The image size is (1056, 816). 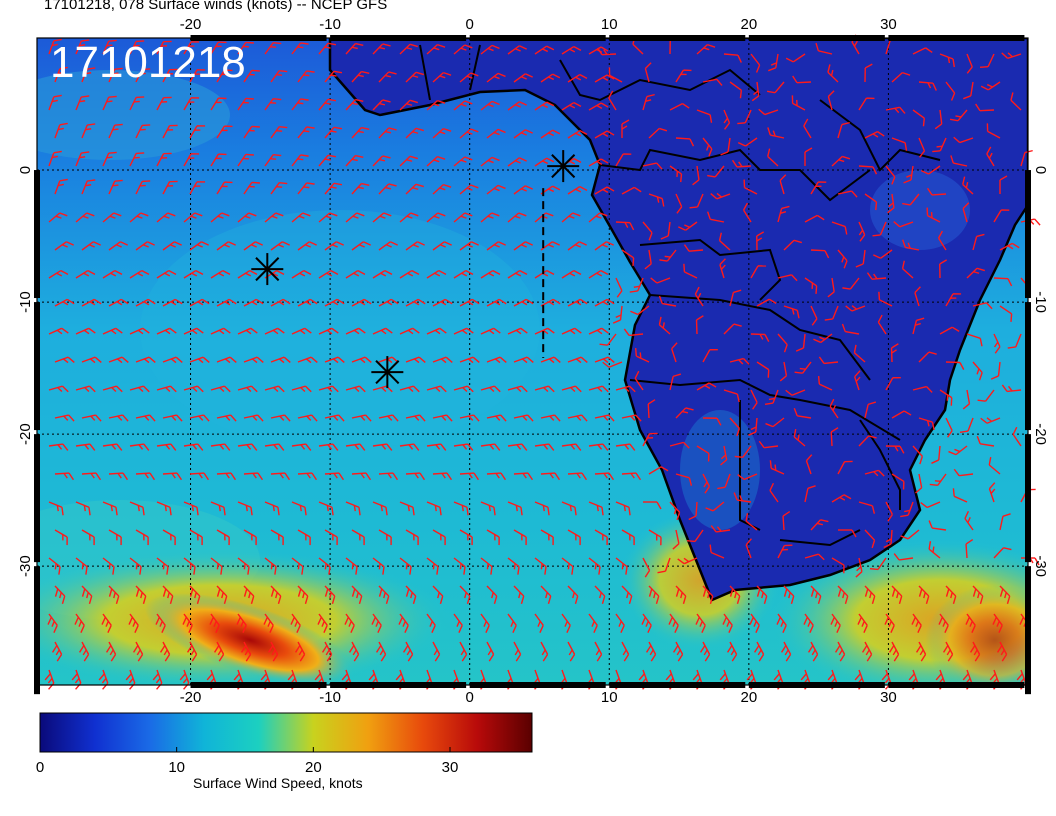 What do you see at coordinates (563, 166) in the screenshot?
I see `star-marker` at bounding box center [563, 166].